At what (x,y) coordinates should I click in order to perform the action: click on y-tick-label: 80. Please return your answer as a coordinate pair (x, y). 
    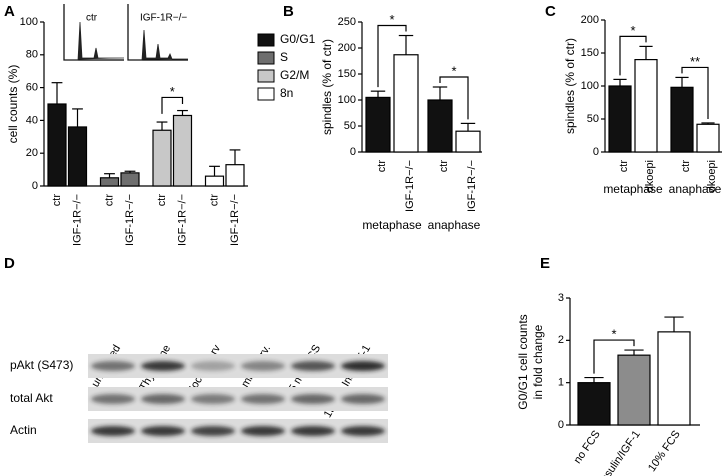
    Looking at the image, I should click on (32, 55).